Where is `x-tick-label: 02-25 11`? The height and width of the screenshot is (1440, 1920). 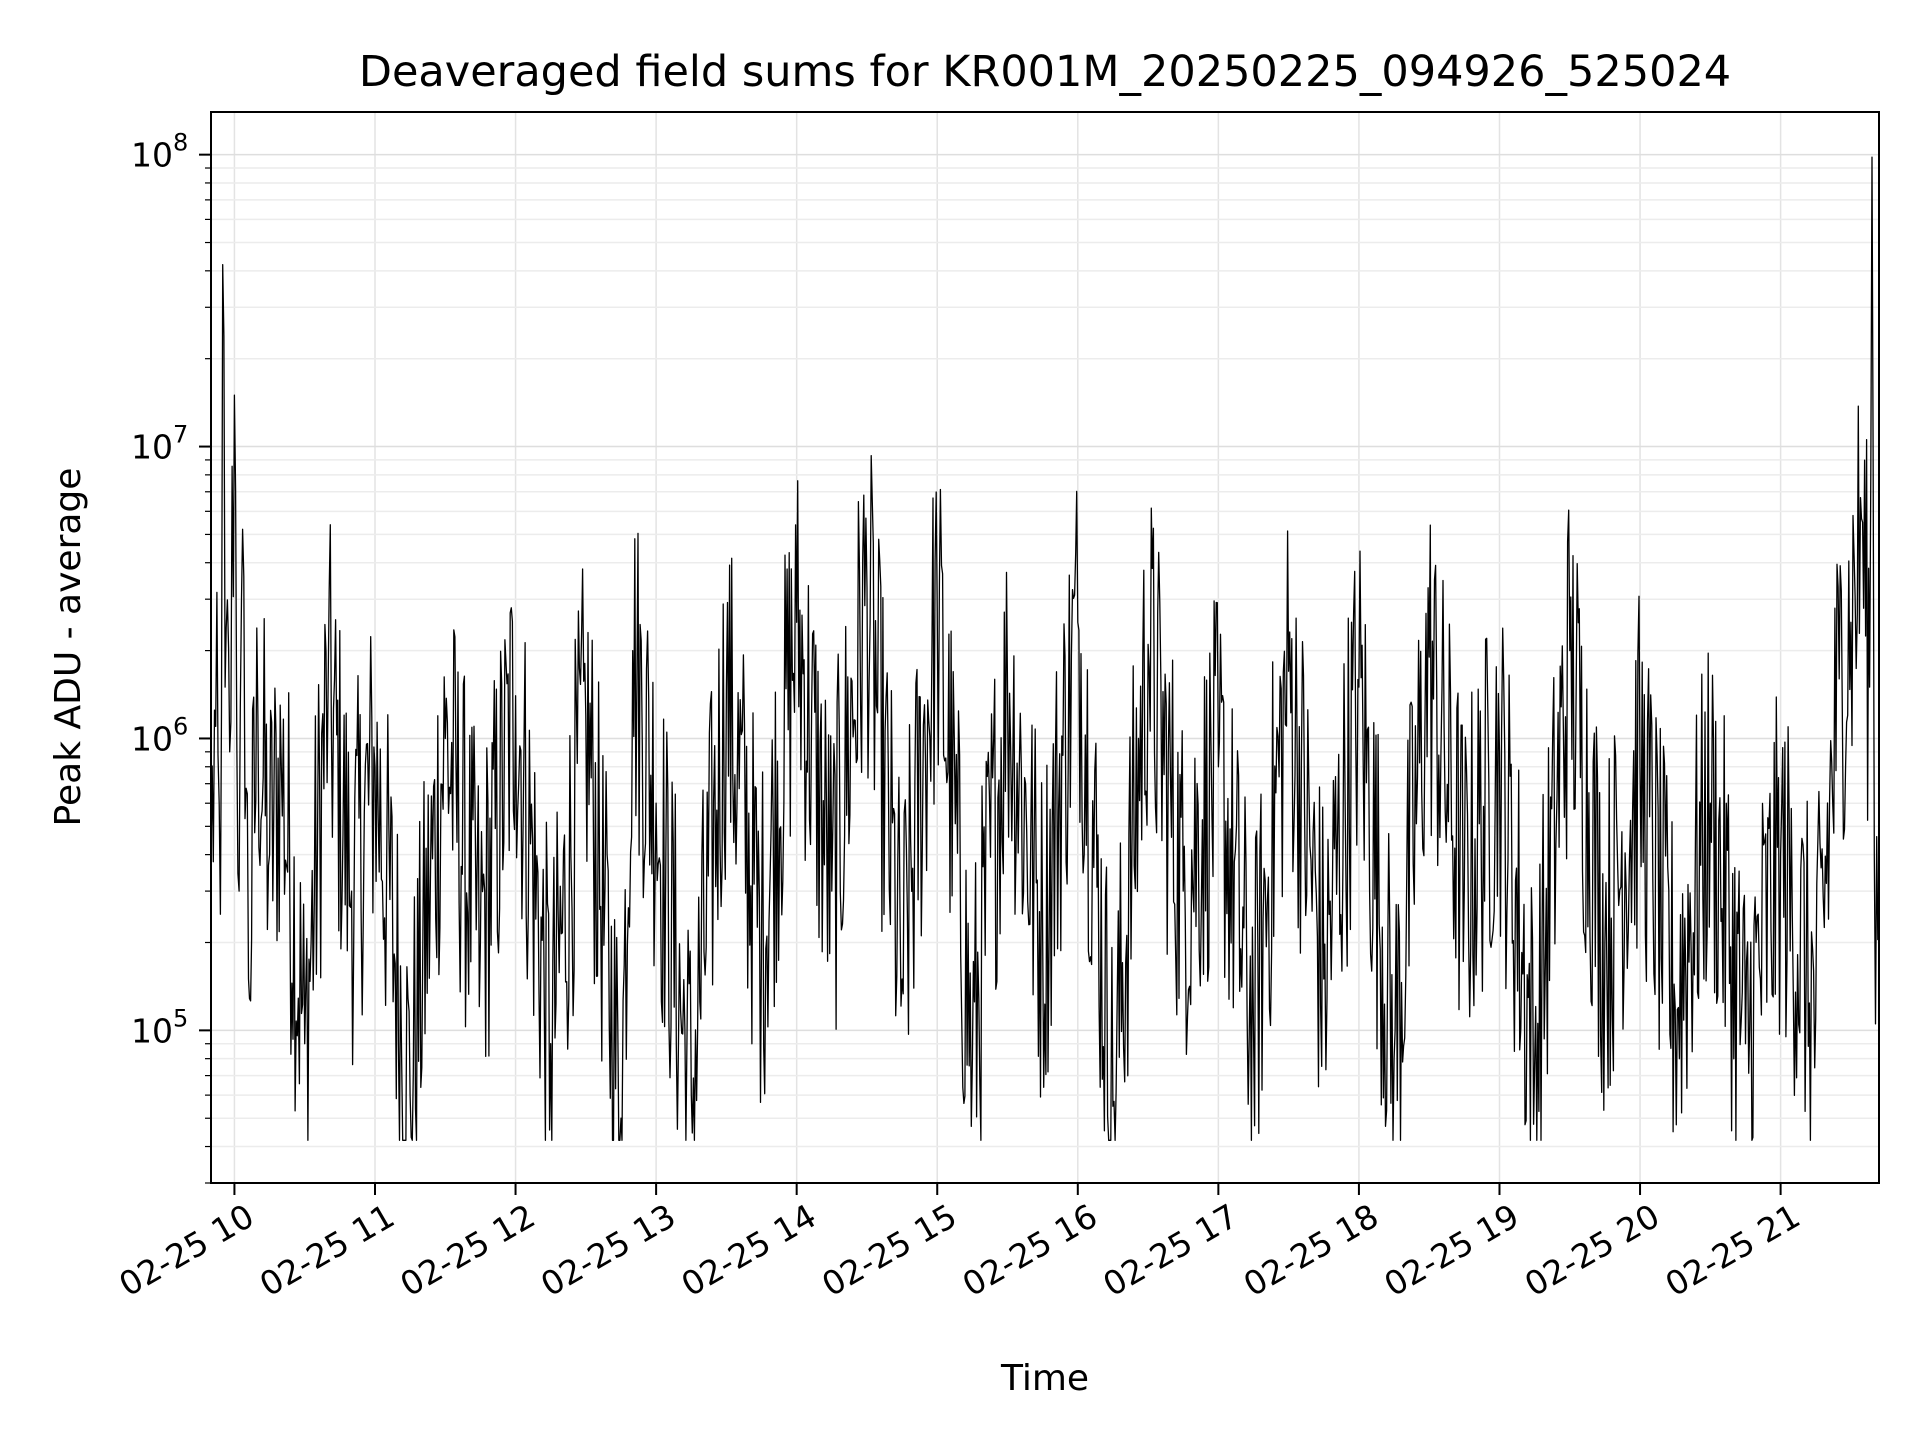
x-tick-label: 02-25 11 is located at coordinates (327, 1250).